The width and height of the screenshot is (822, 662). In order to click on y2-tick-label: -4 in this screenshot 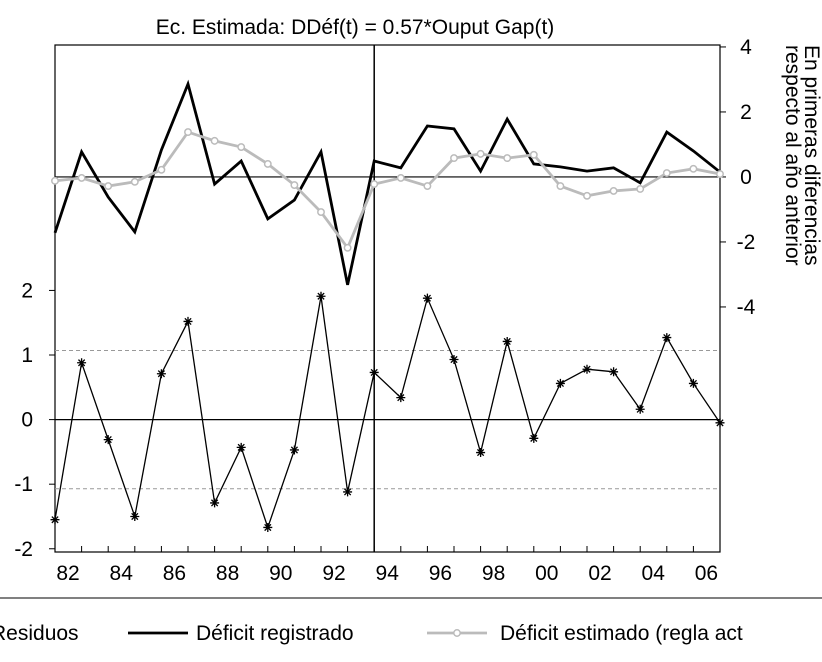, I will do `click(746, 307)`.